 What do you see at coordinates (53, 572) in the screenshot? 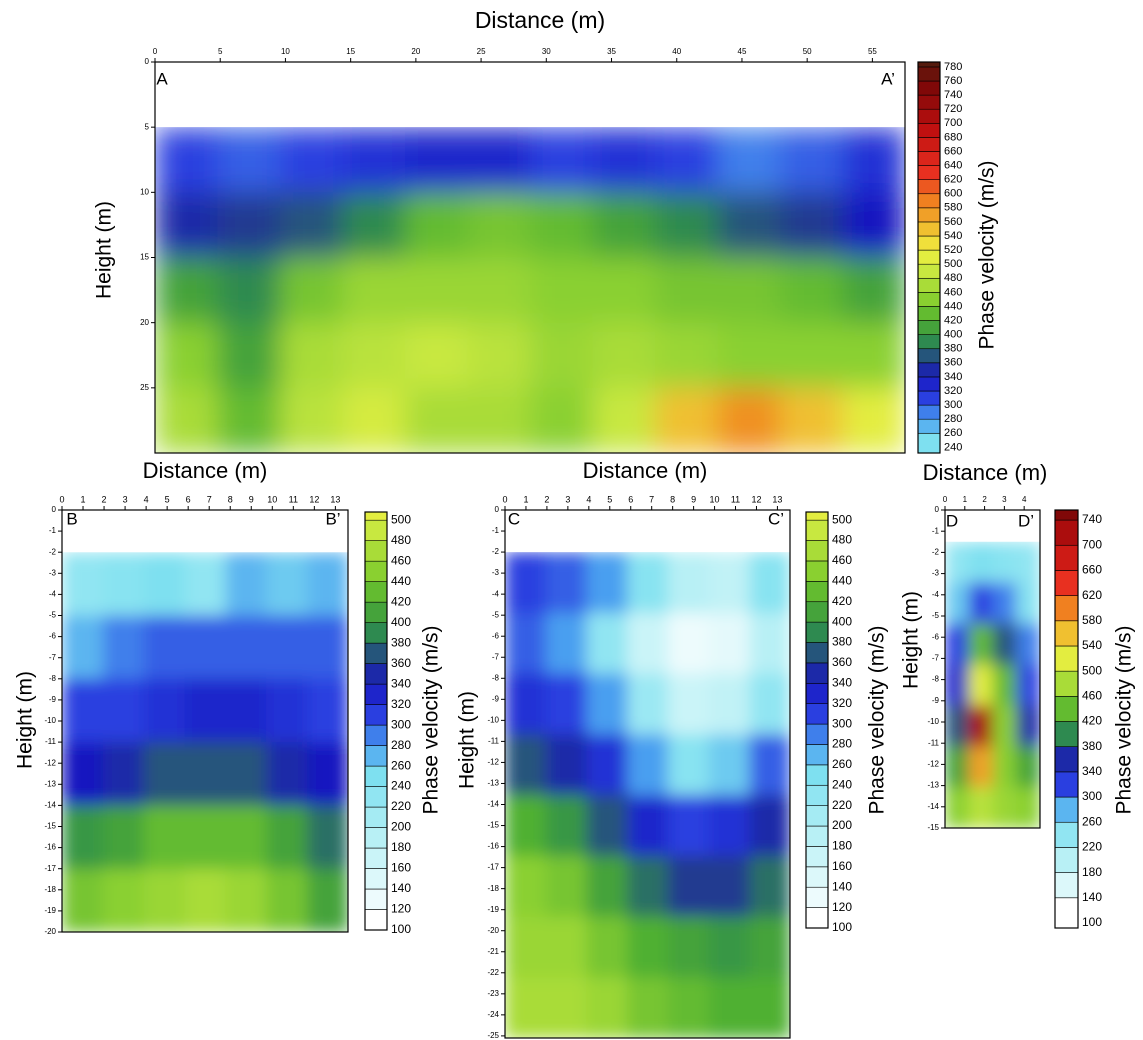
I see `y-tick-label: -3` at bounding box center [53, 572].